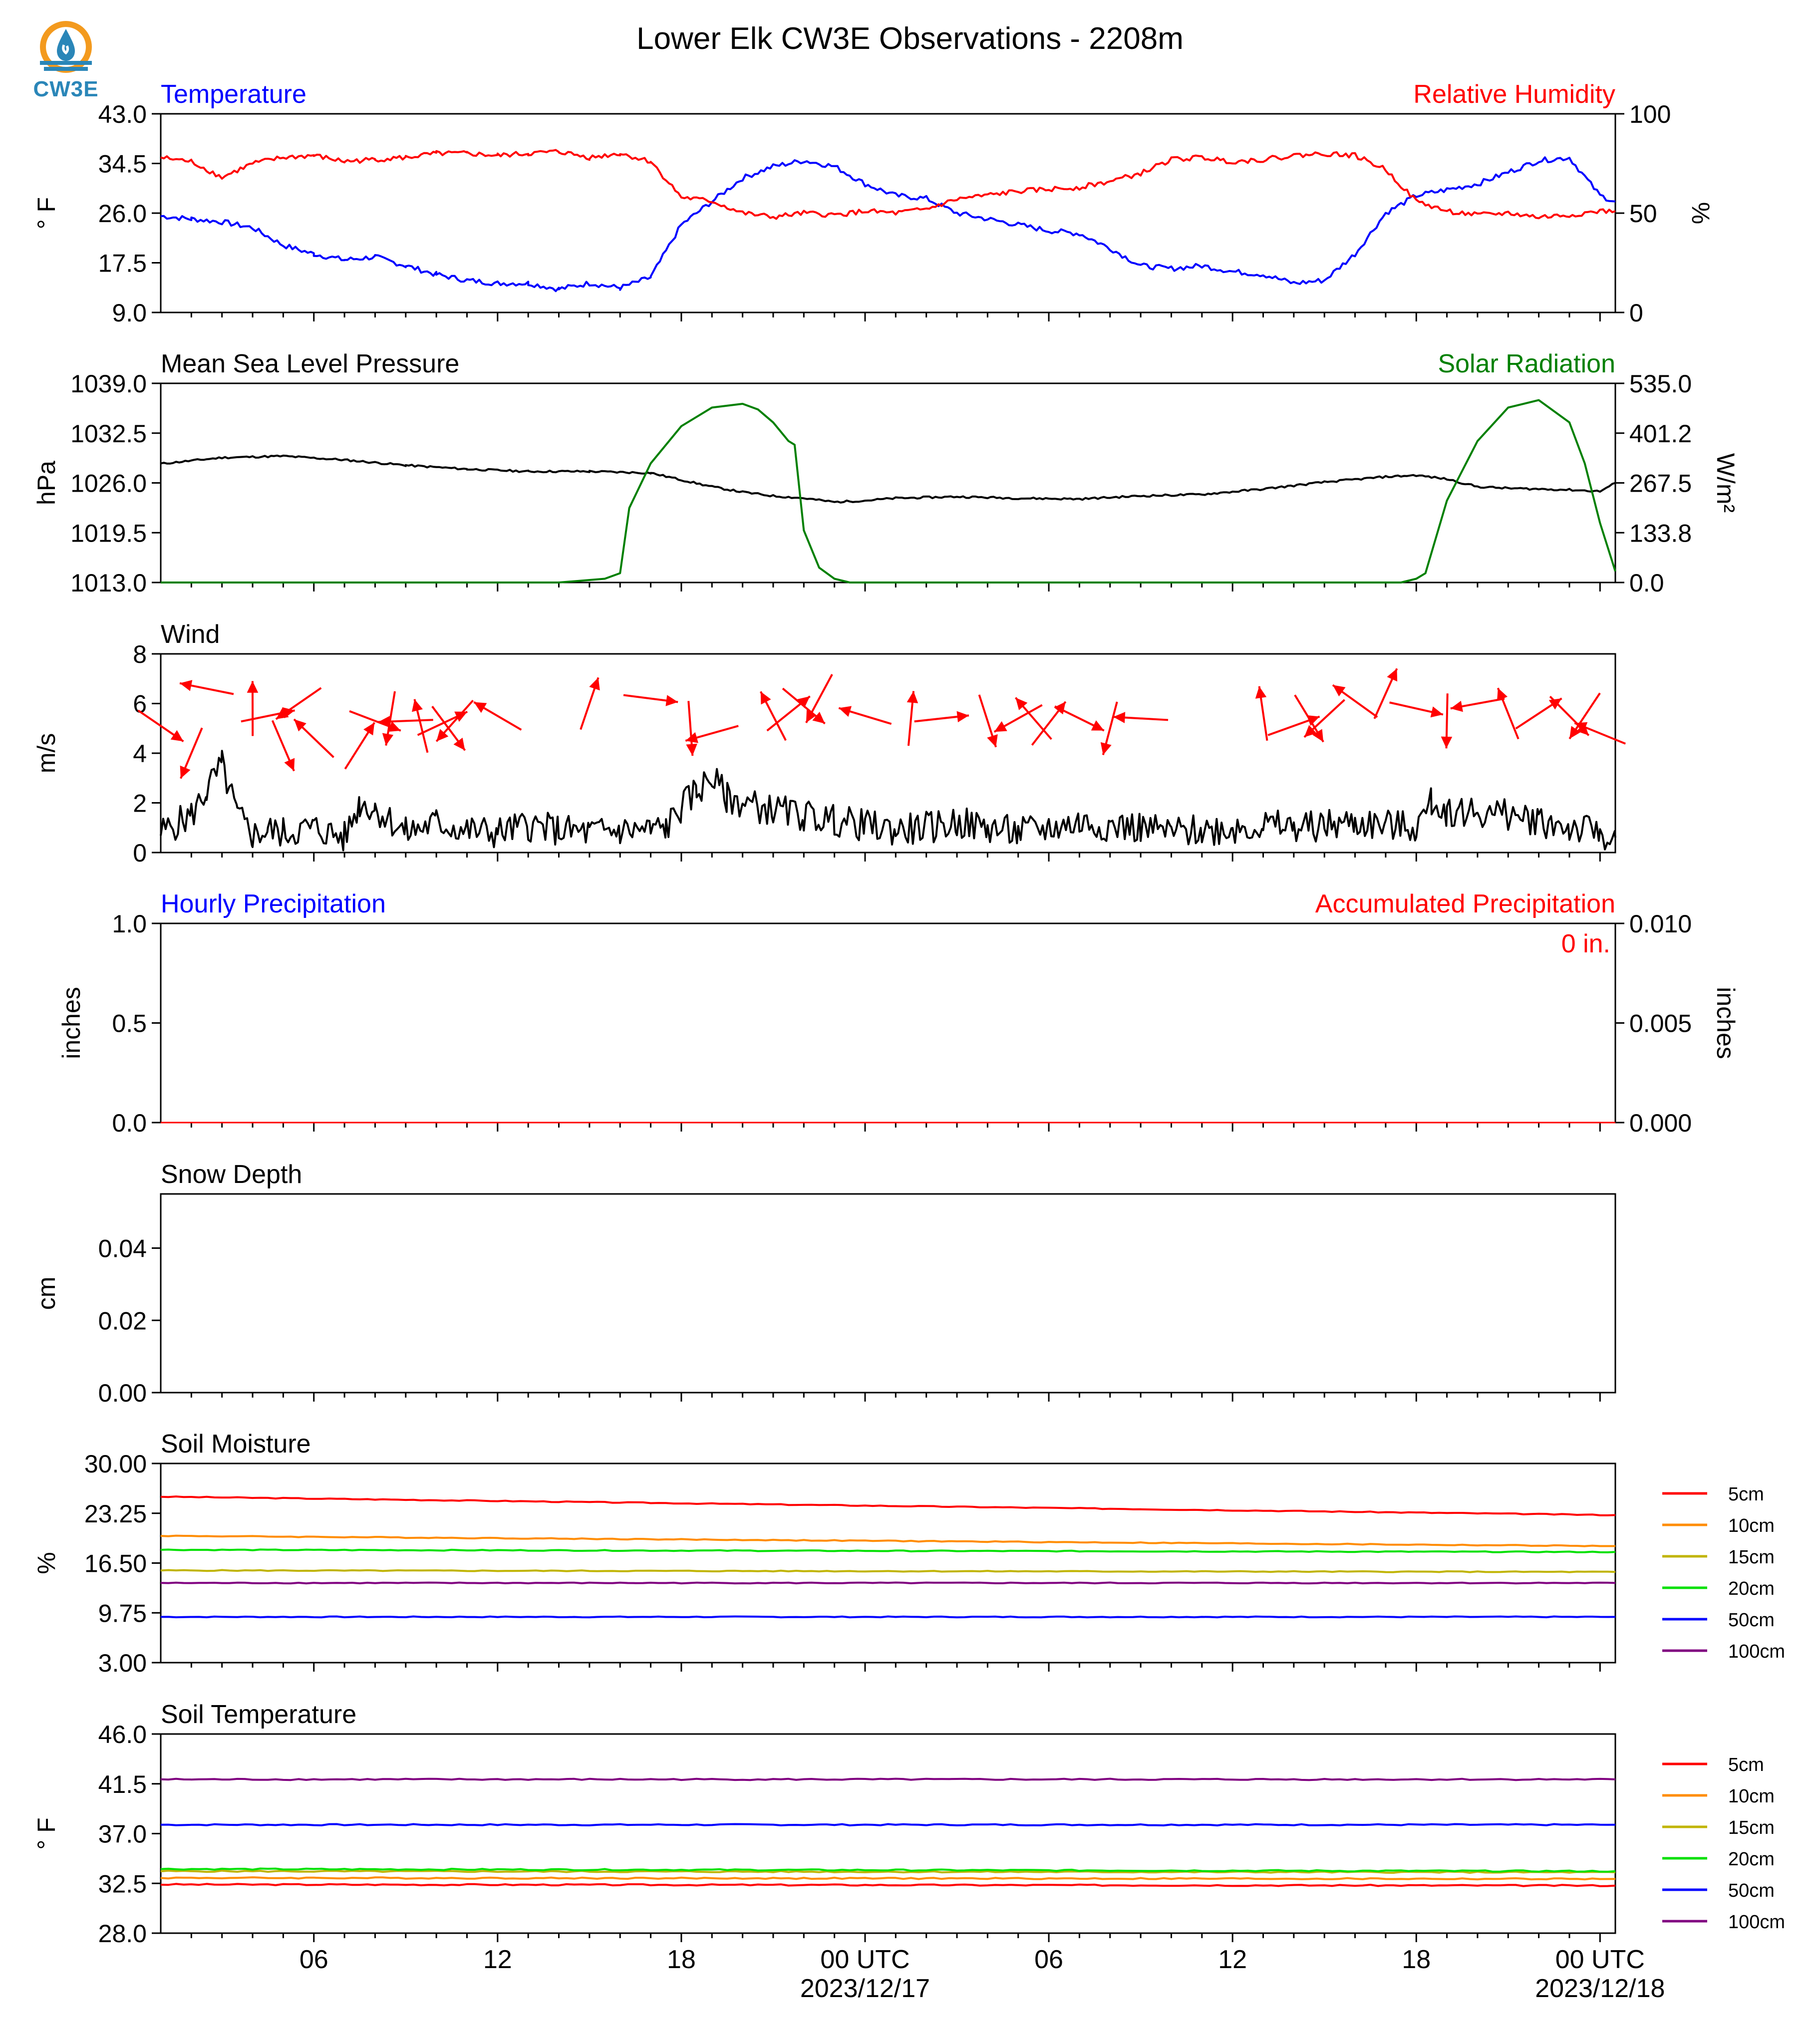  Describe the element at coordinates (1646, 583) in the screenshot. I see `y-tick-label-right: 0.0` at that location.